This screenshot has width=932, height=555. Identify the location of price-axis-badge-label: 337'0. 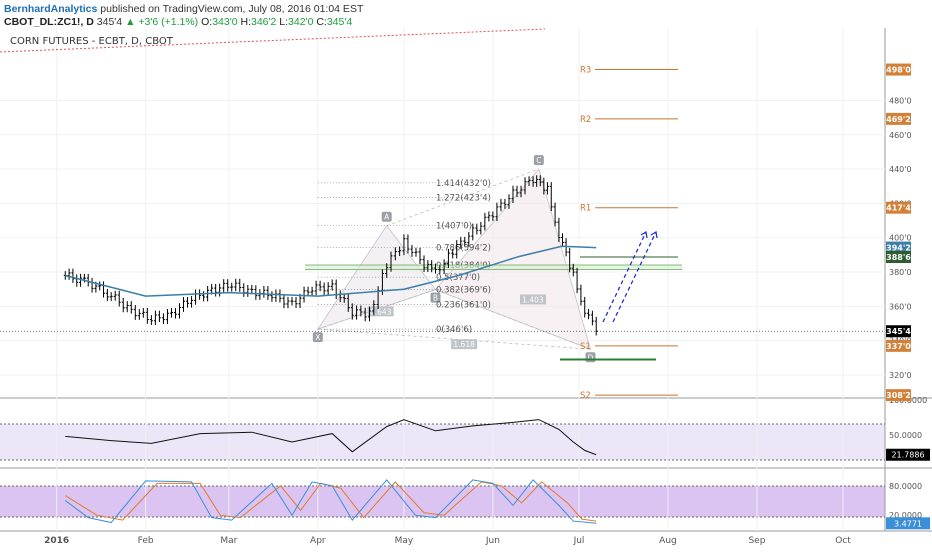
(898, 346).